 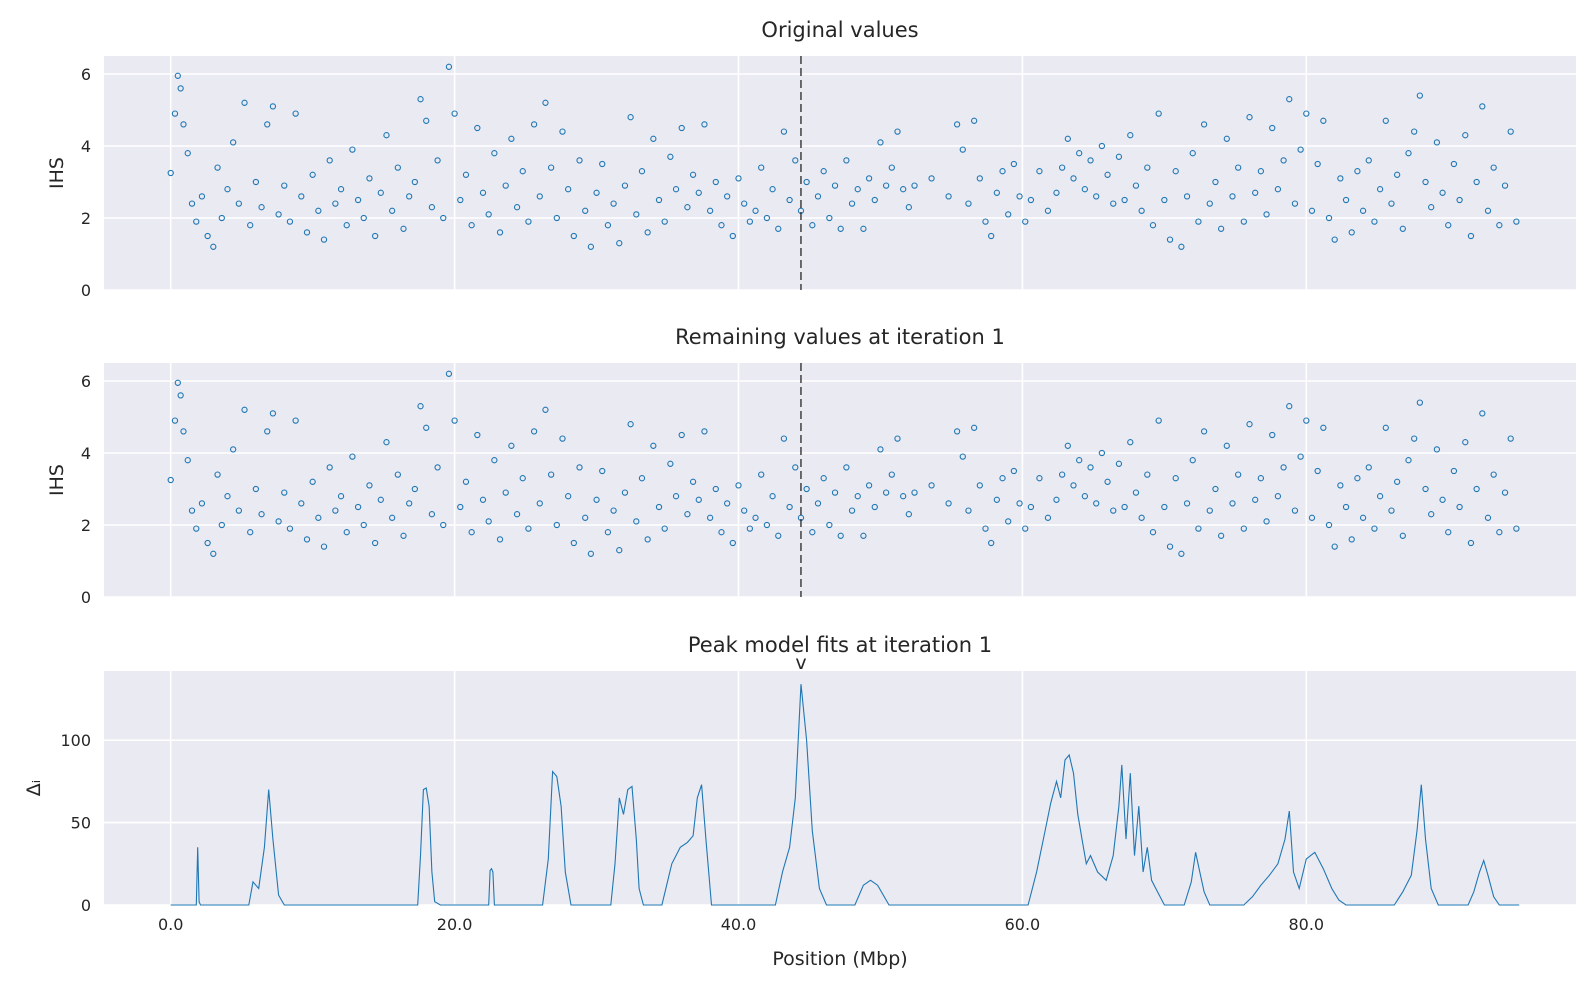 What do you see at coordinates (86, 597) in the screenshot?
I see `y-tick-label: 0` at bounding box center [86, 597].